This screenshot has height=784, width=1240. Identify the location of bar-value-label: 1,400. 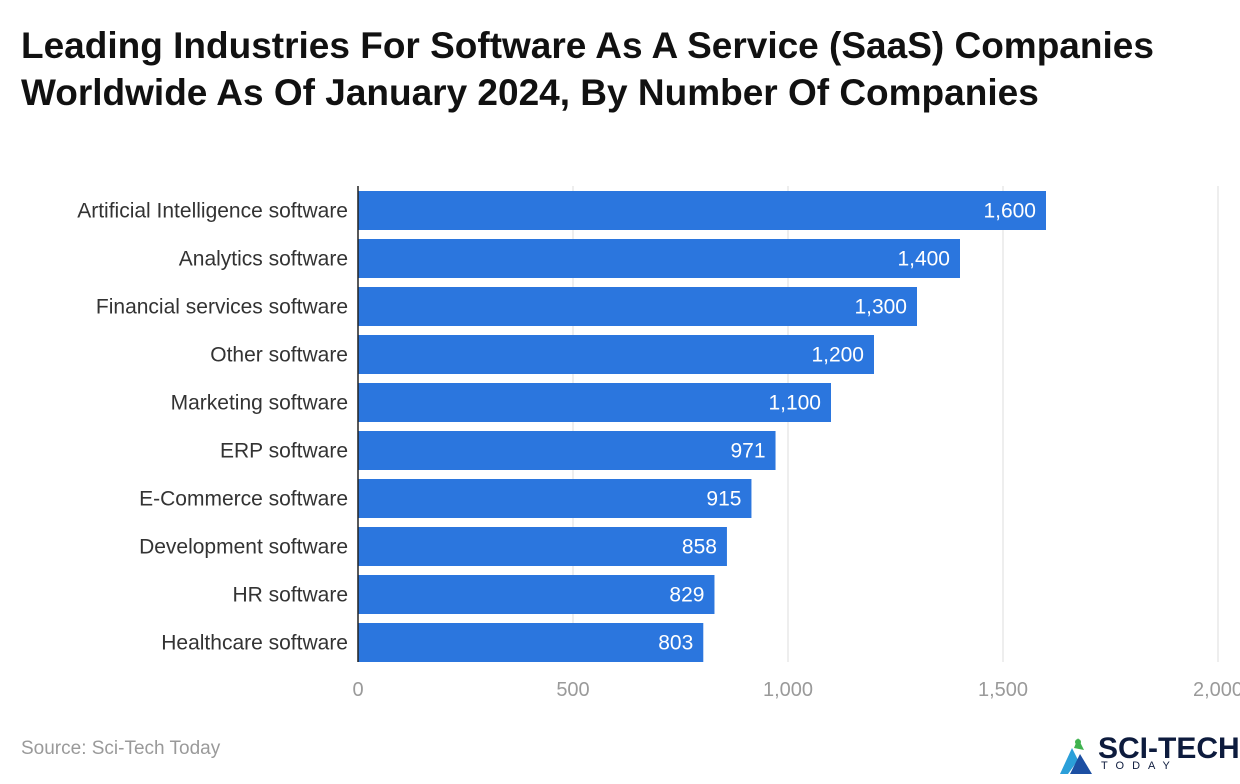
(923, 259).